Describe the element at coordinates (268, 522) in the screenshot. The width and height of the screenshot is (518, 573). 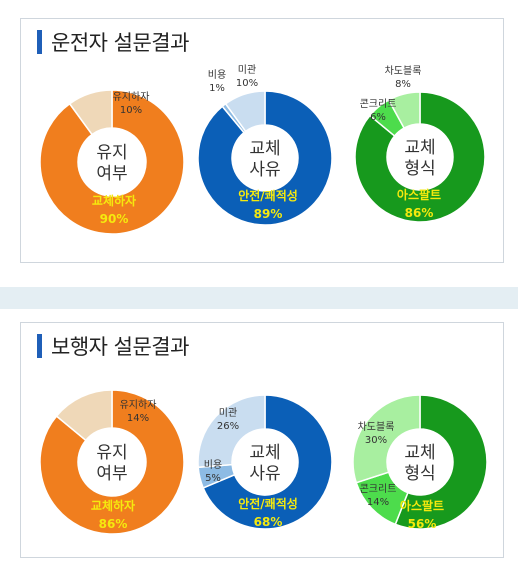
I see `slice-value: 68%` at that location.